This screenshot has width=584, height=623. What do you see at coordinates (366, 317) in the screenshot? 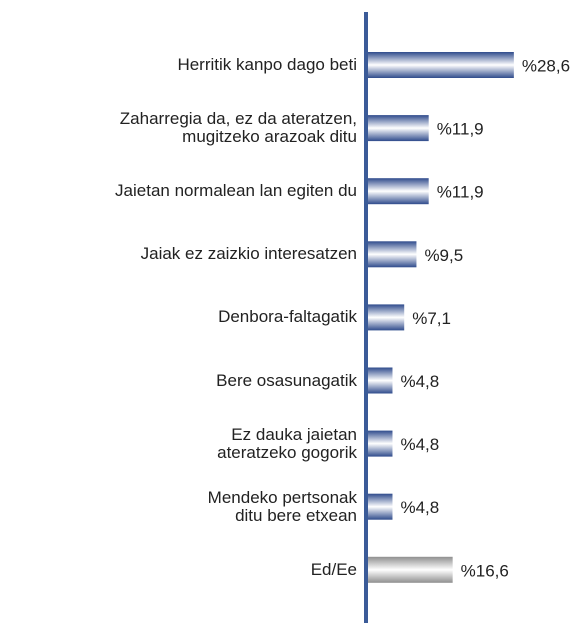
I see `axis-line` at bounding box center [366, 317].